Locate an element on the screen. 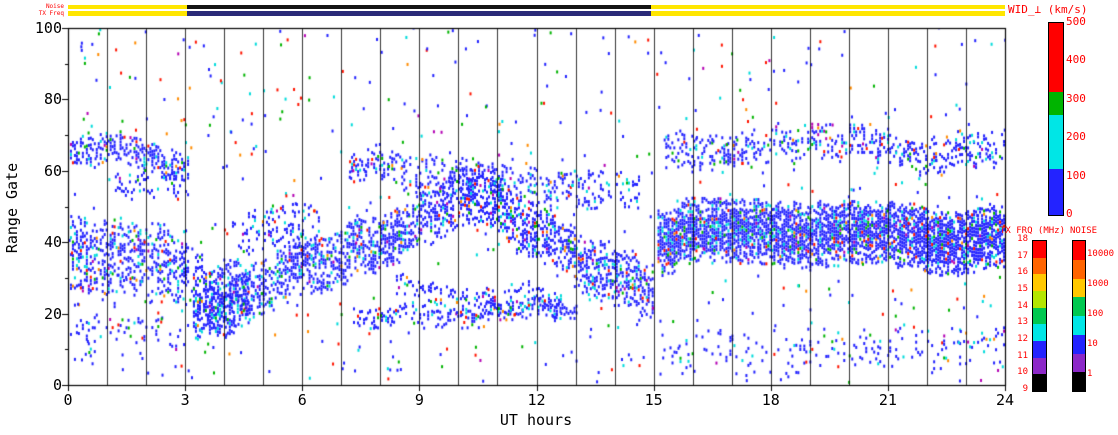  x-tick-label: 6 is located at coordinates (302, 400).